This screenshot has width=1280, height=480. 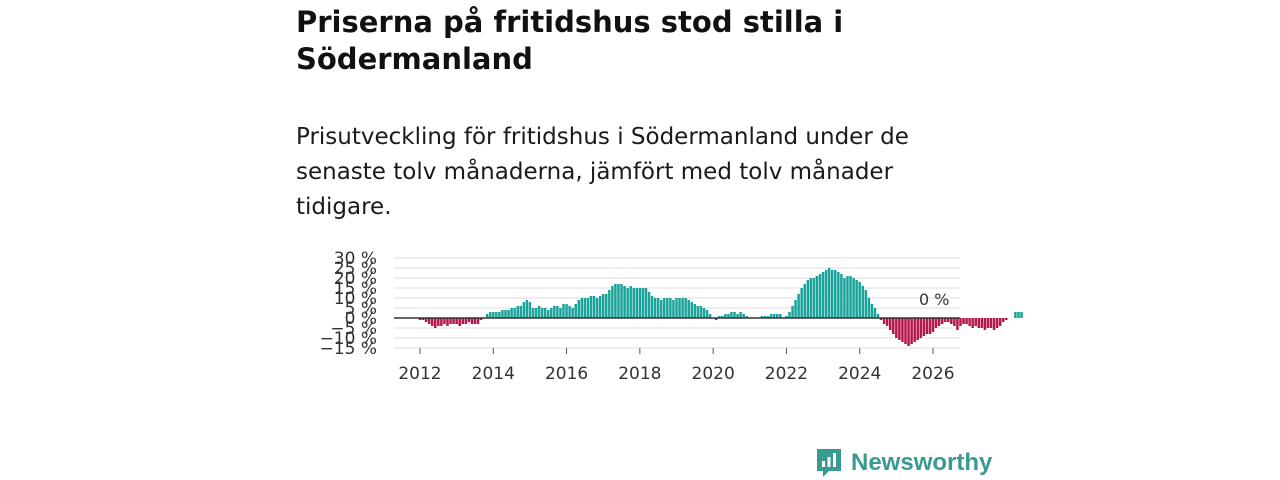 I want to click on x-axis: 2012 2014 2016 2018 2020 2022 2024 2026, so click(x=676, y=366).